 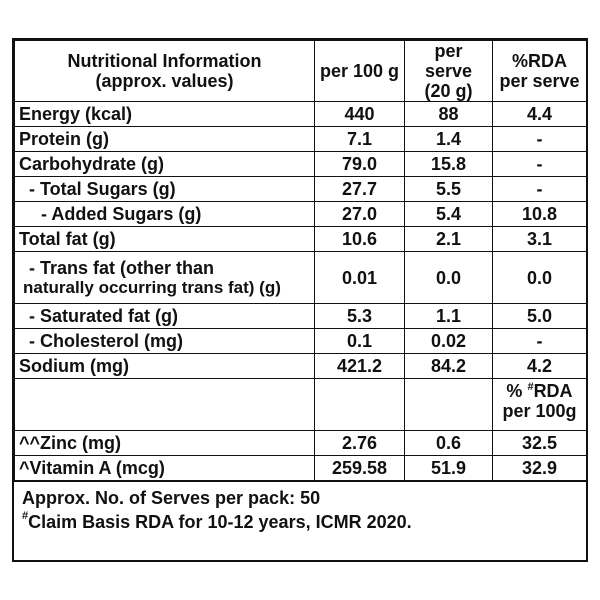 What do you see at coordinates (539, 316) in the screenshot?
I see `cell-rda: 5.0` at bounding box center [539, 316].